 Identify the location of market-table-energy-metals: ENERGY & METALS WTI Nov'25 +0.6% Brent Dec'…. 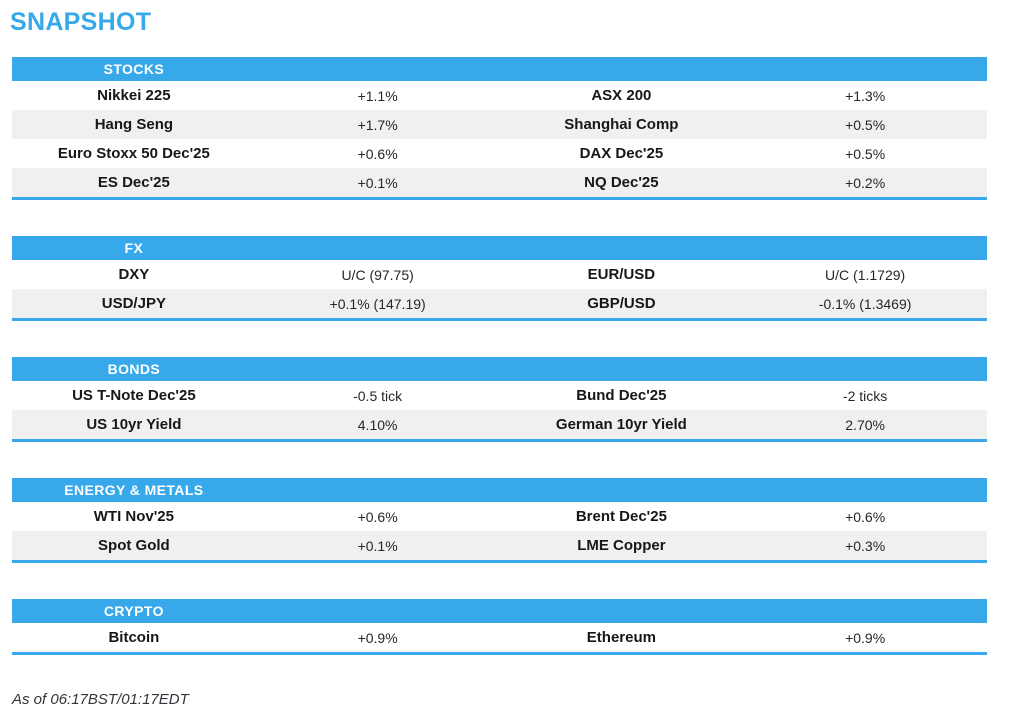
(499, 520).